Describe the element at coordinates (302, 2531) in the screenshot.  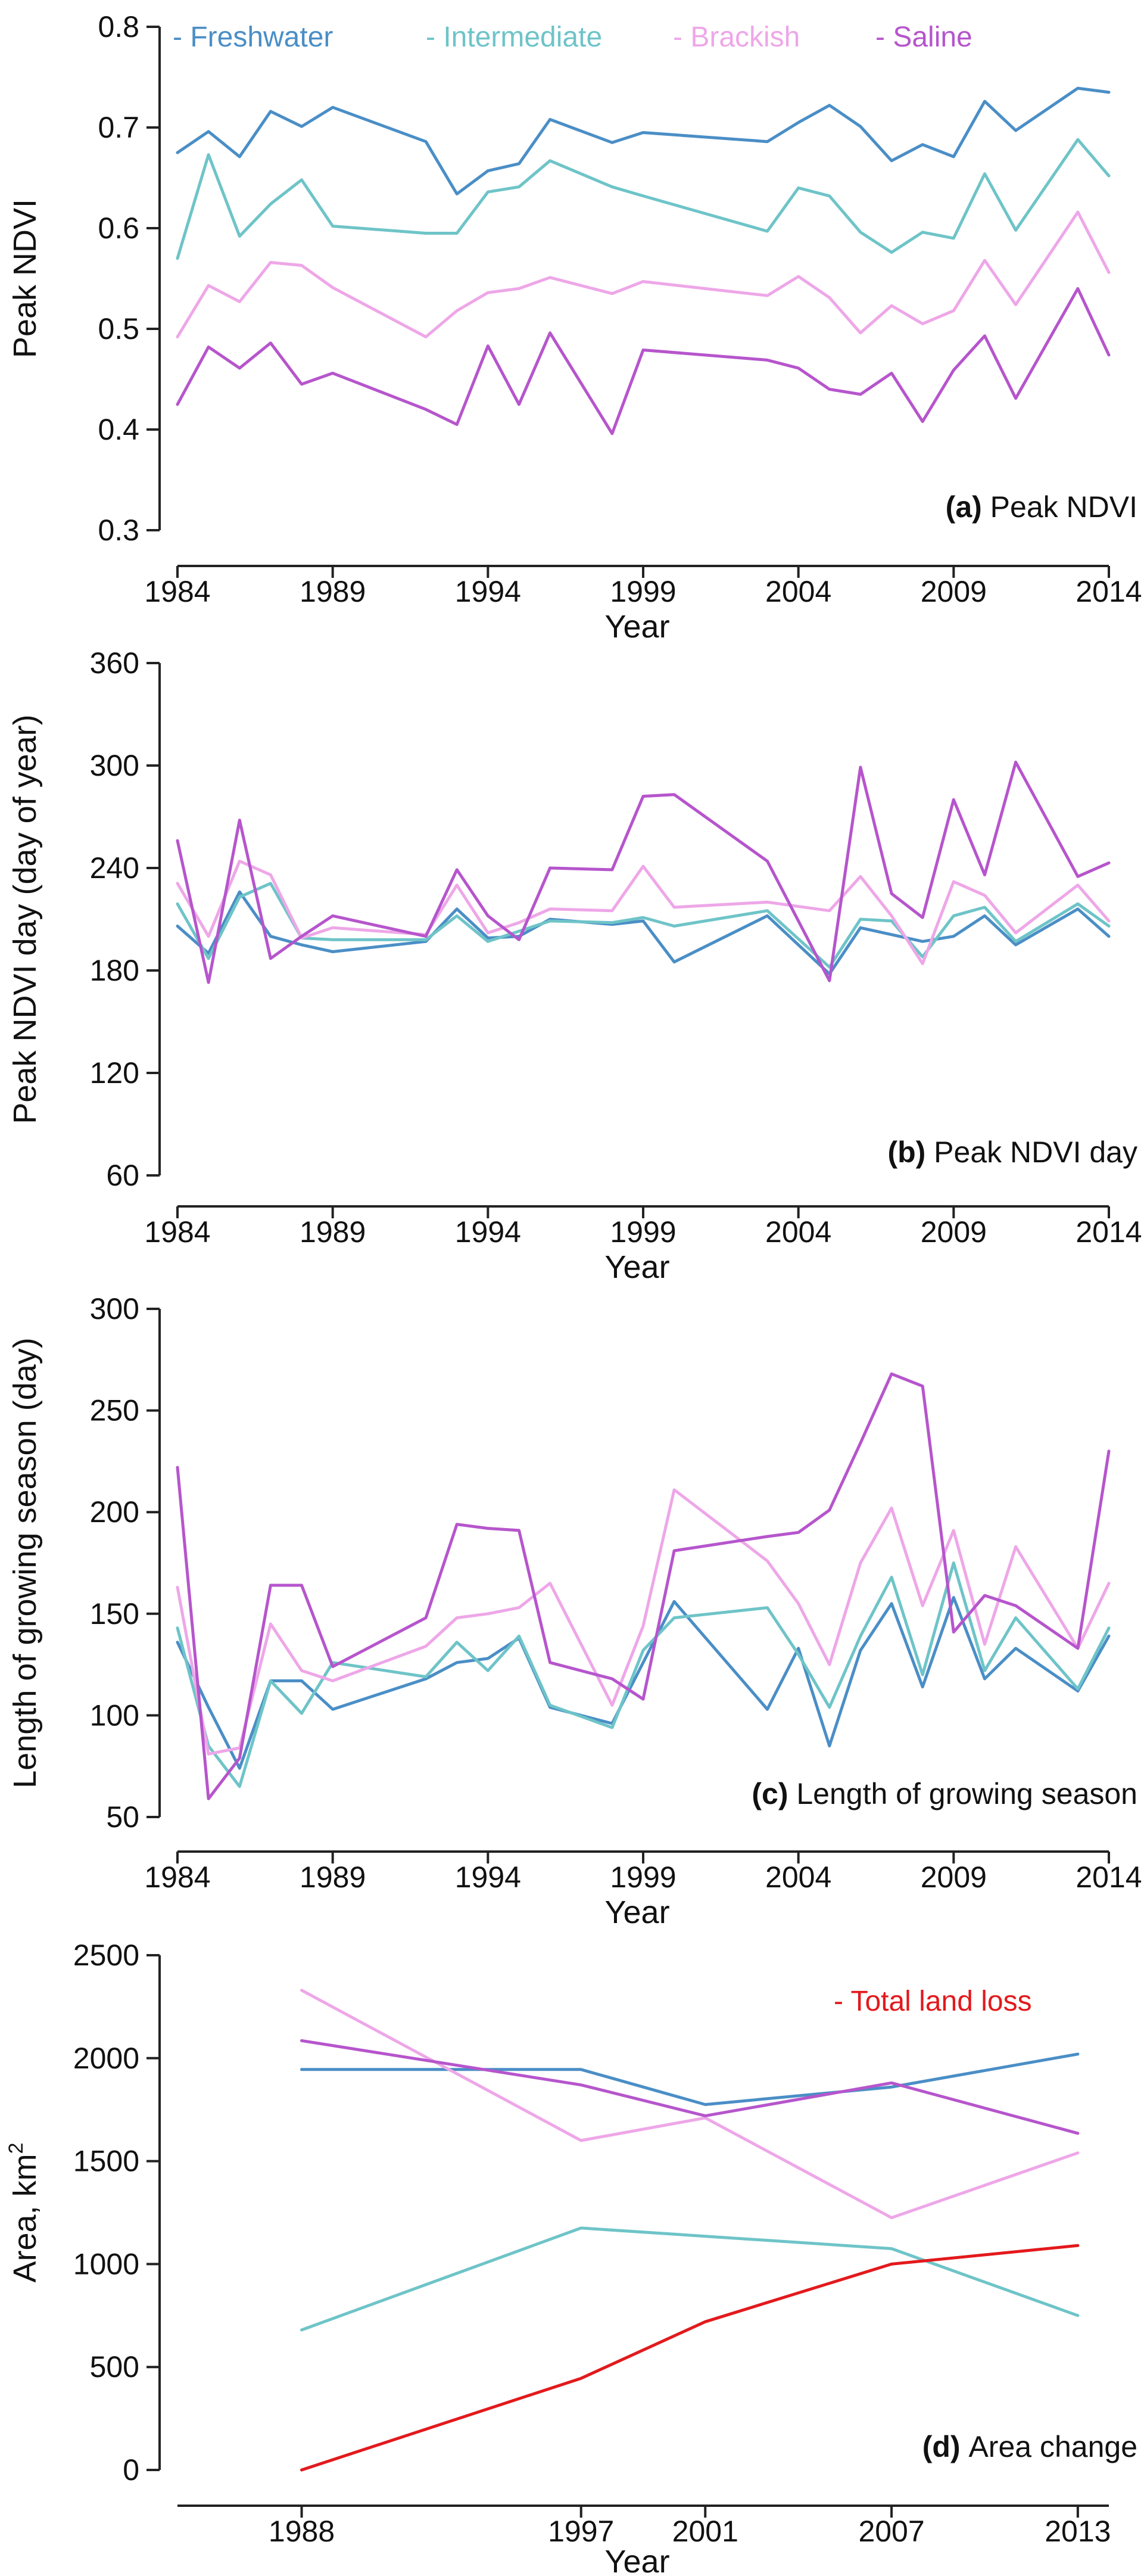
I see `x-tick-label: 1988` at that location.